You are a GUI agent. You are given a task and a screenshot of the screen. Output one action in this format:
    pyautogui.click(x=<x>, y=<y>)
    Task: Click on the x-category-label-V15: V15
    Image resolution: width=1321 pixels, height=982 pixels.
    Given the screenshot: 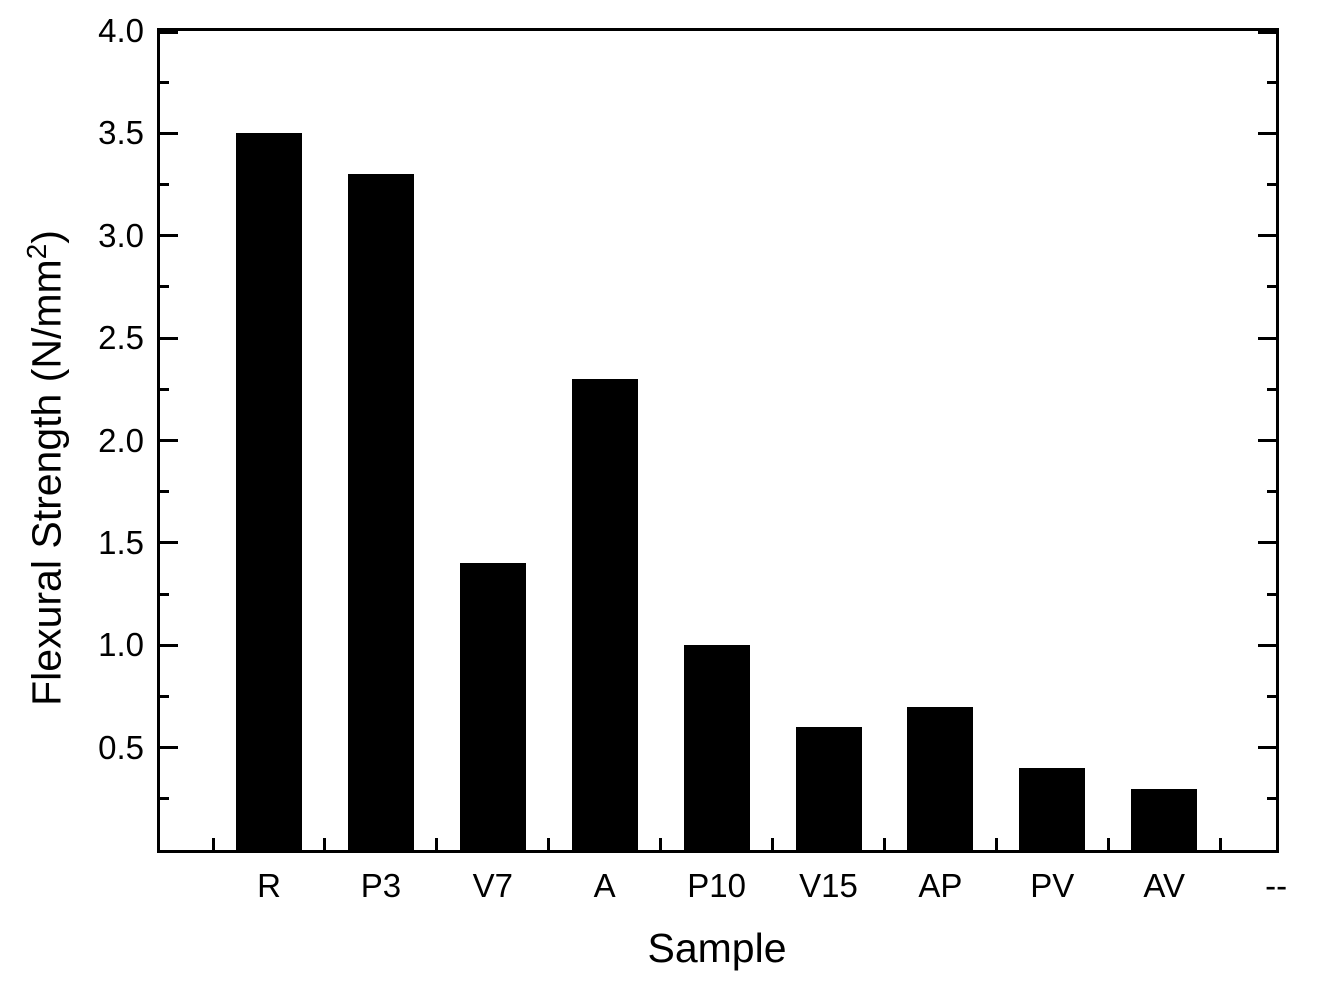 What is the action you would take?
    pyautogui.click(x=828, y=885)
    